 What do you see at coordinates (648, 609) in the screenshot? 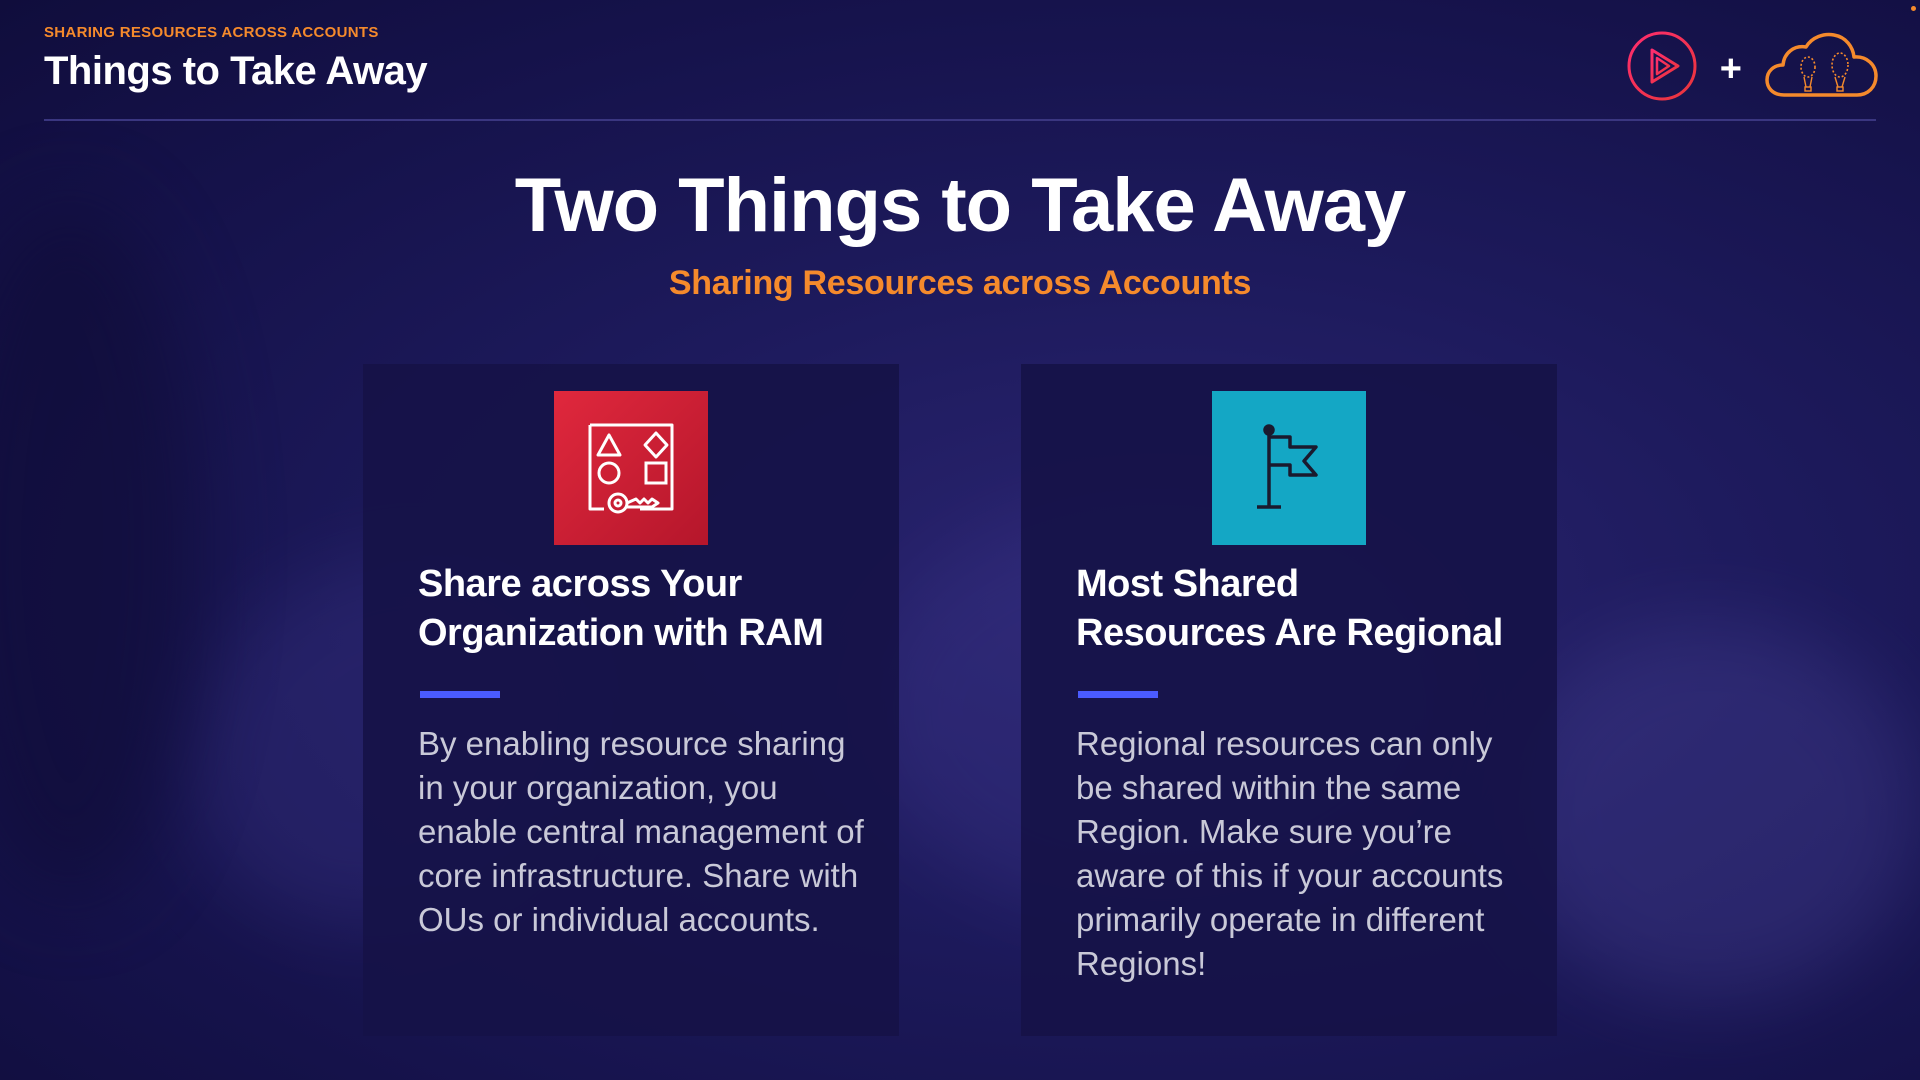
I see `card-heading: Share across Your Organization with RAM` at bounding box center [648, 609].